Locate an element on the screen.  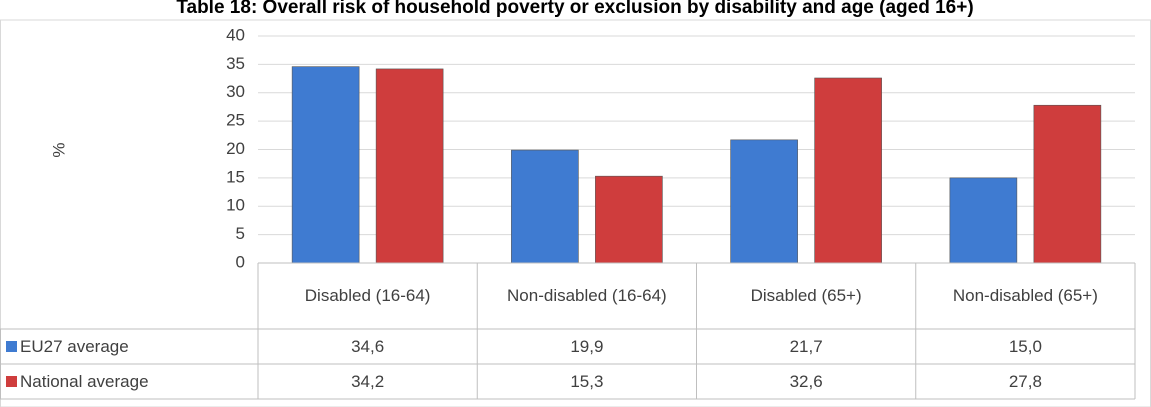
y-tick-label: 5 is located at coordinates (240, 233).